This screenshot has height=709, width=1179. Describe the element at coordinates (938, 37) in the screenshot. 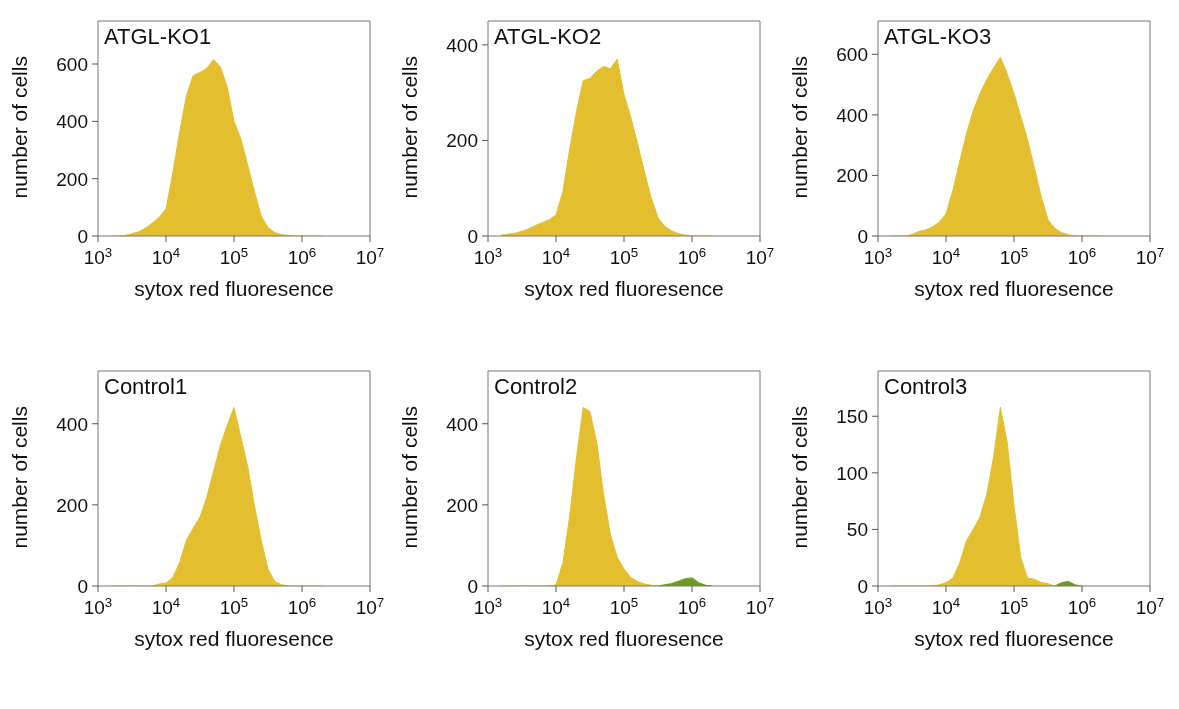

I see `chart-title: ATGL-KO3` at that location.